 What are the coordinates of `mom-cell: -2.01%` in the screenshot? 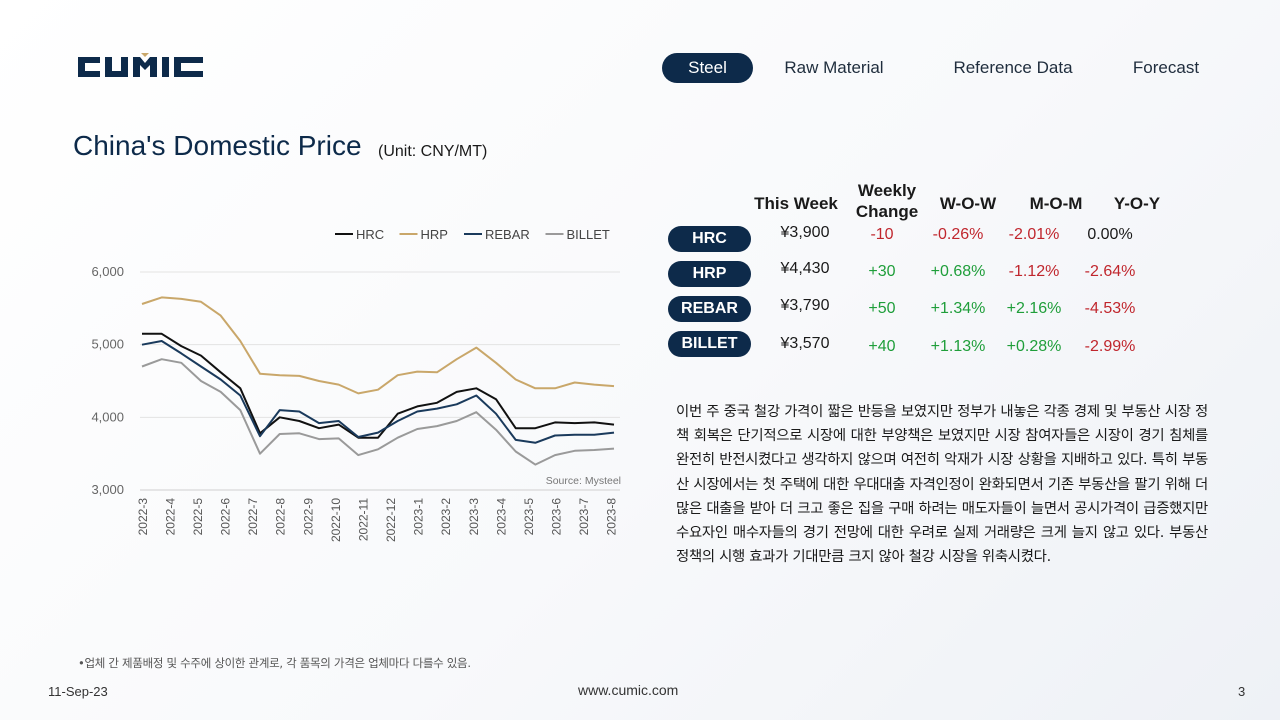 It's located at (1034, 234).